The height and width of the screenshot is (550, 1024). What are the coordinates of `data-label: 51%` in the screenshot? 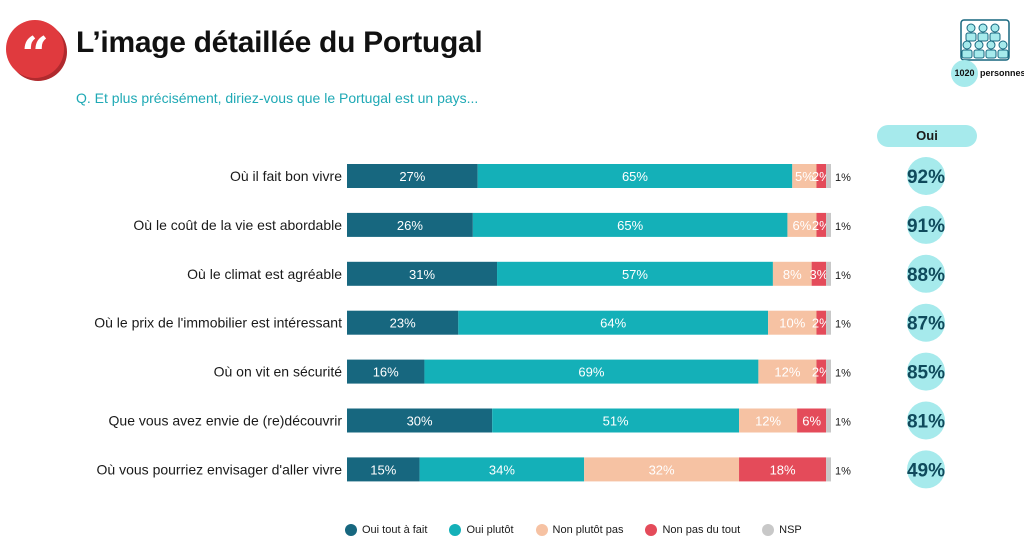 It's located at (616, 421).